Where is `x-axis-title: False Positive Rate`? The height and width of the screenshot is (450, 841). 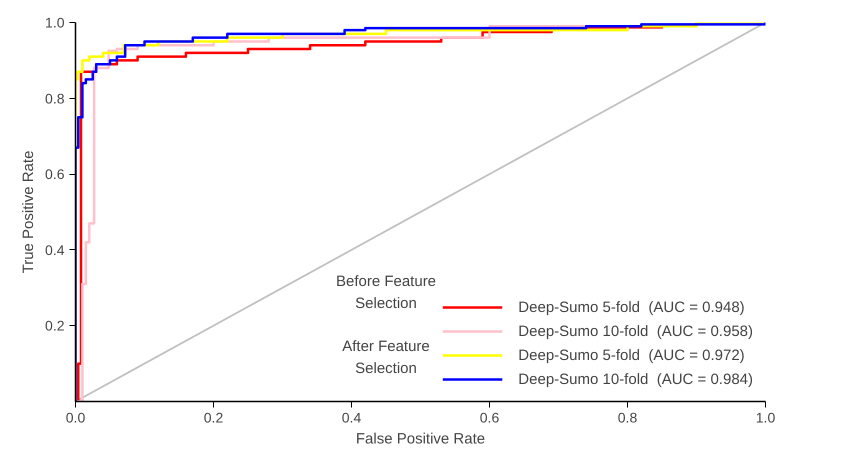 x-axis-title: False Positive Rate is located at coordinates (421, 439).